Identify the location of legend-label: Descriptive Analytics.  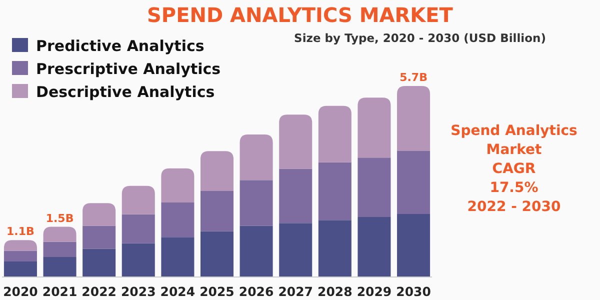
(125, 92).